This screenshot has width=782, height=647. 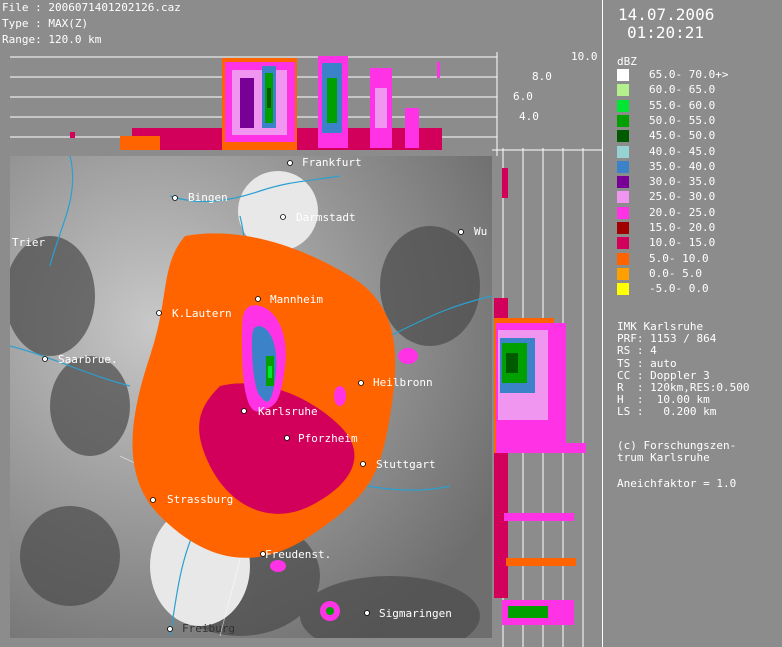 I want to click on city-label-strassburg: Strassburg, so click(x=200, y=499).